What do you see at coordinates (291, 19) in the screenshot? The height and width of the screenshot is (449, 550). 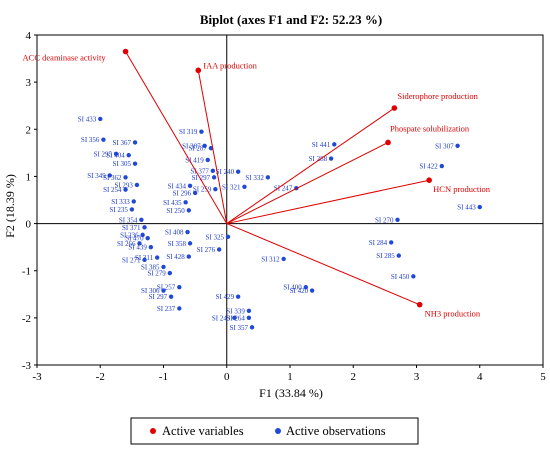 I see `chart-title: Biplot (axes F1 and F2: 52.23 %)` at bounding box center [291, 19].